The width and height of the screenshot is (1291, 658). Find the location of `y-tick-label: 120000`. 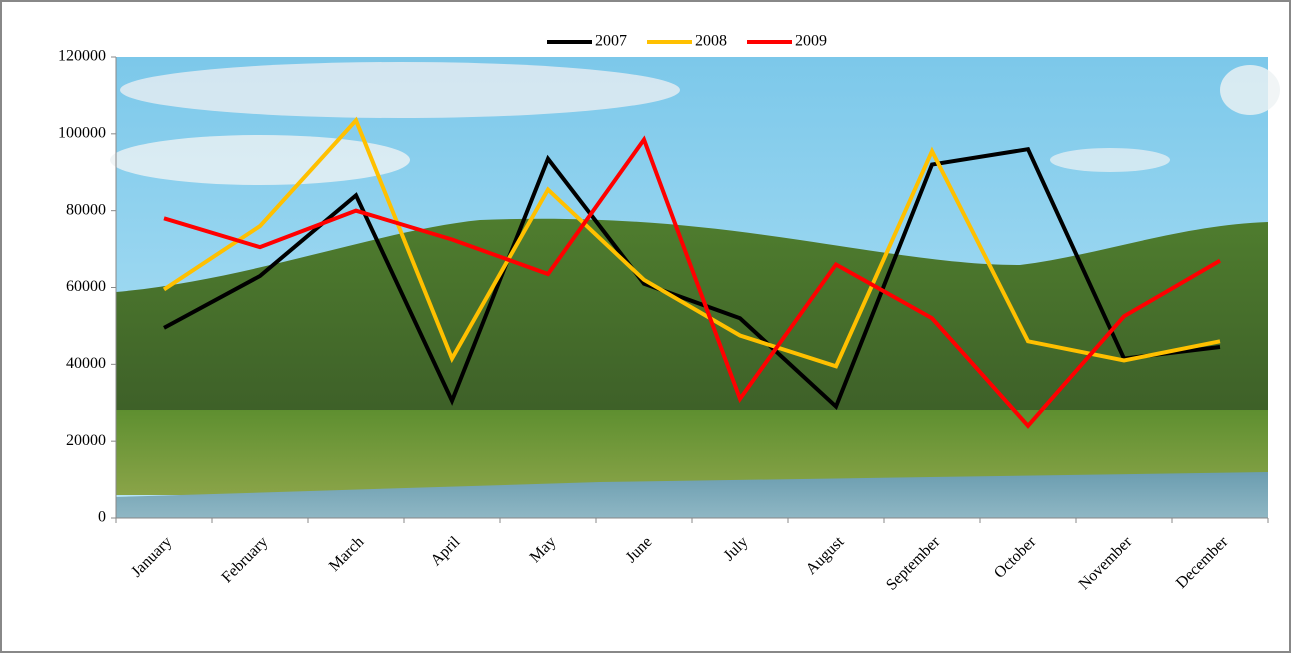

y-tick-label: 120000 is located at coordinates (82, 56).